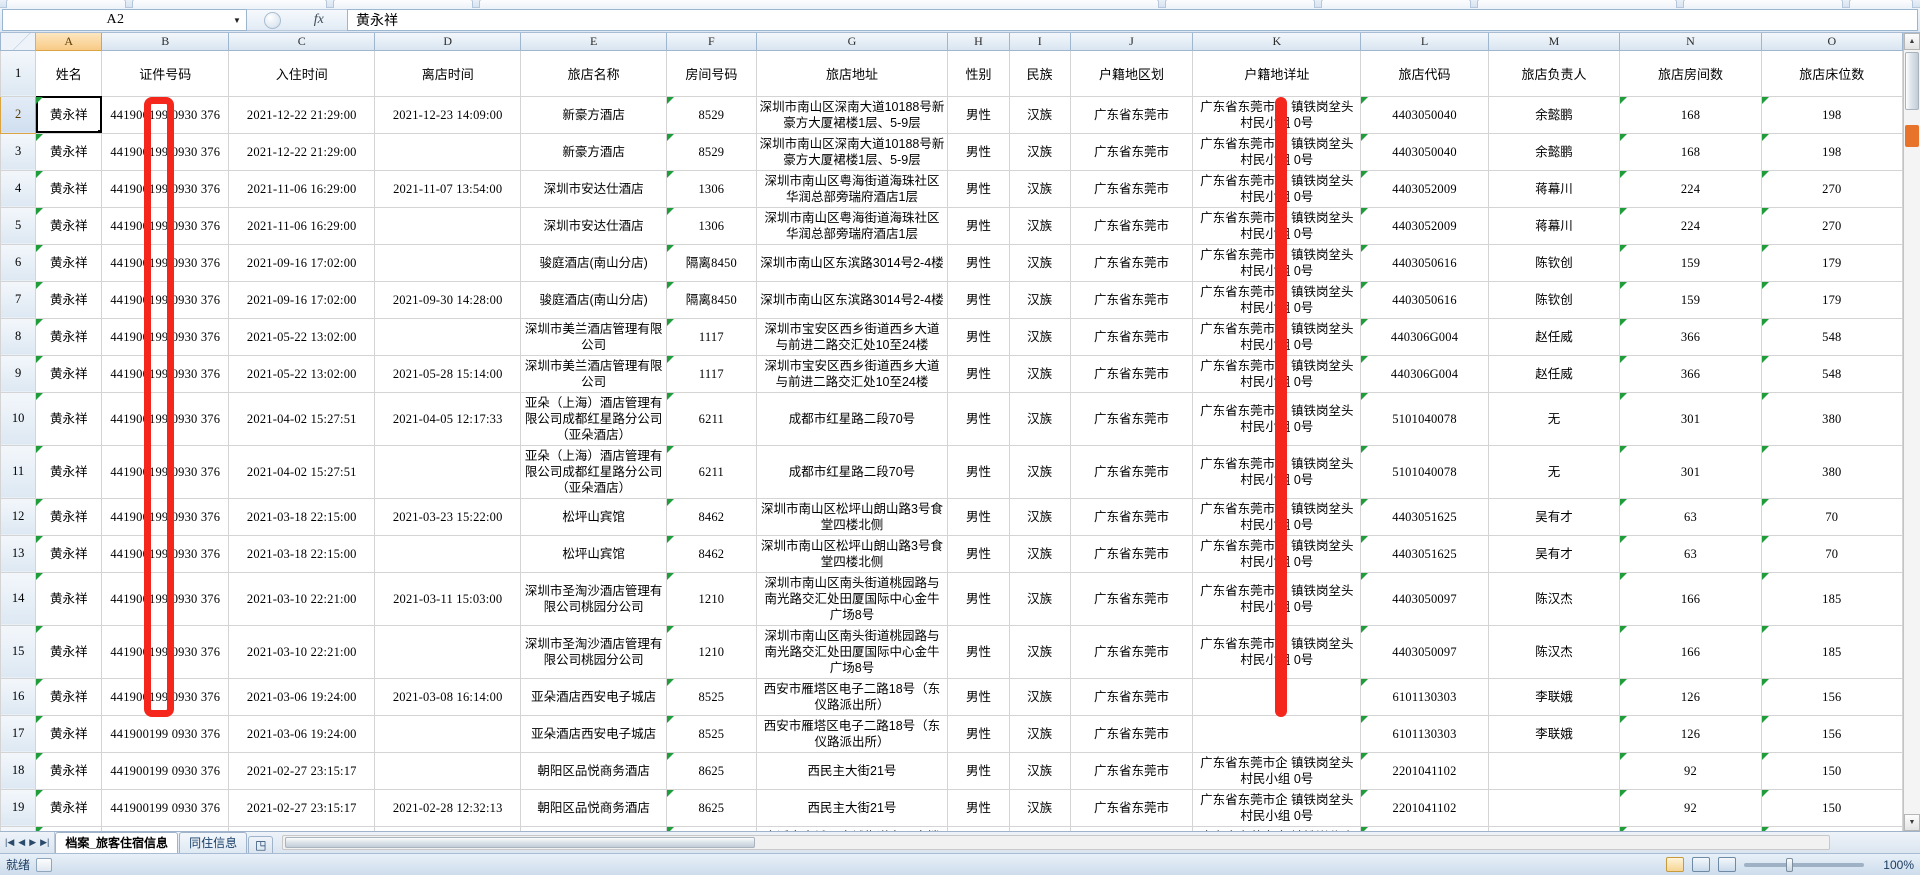  I want to click on cell-F5: 1306, so click(711, 225).